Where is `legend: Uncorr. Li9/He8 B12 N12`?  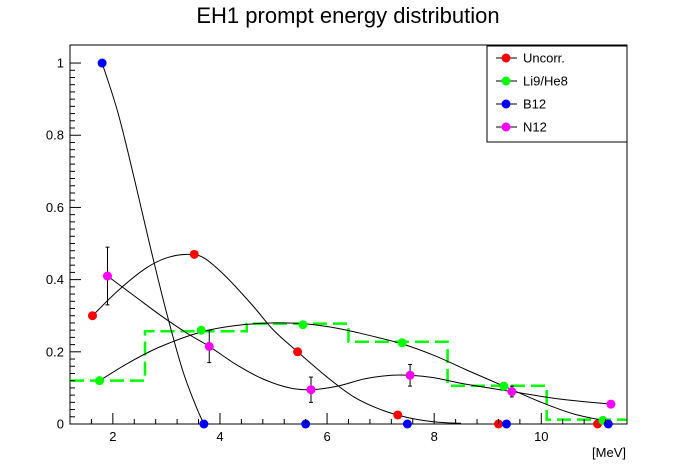 legend: Uncorr. Li9/He8 B12 N12 is located at coordinates (557, 94).